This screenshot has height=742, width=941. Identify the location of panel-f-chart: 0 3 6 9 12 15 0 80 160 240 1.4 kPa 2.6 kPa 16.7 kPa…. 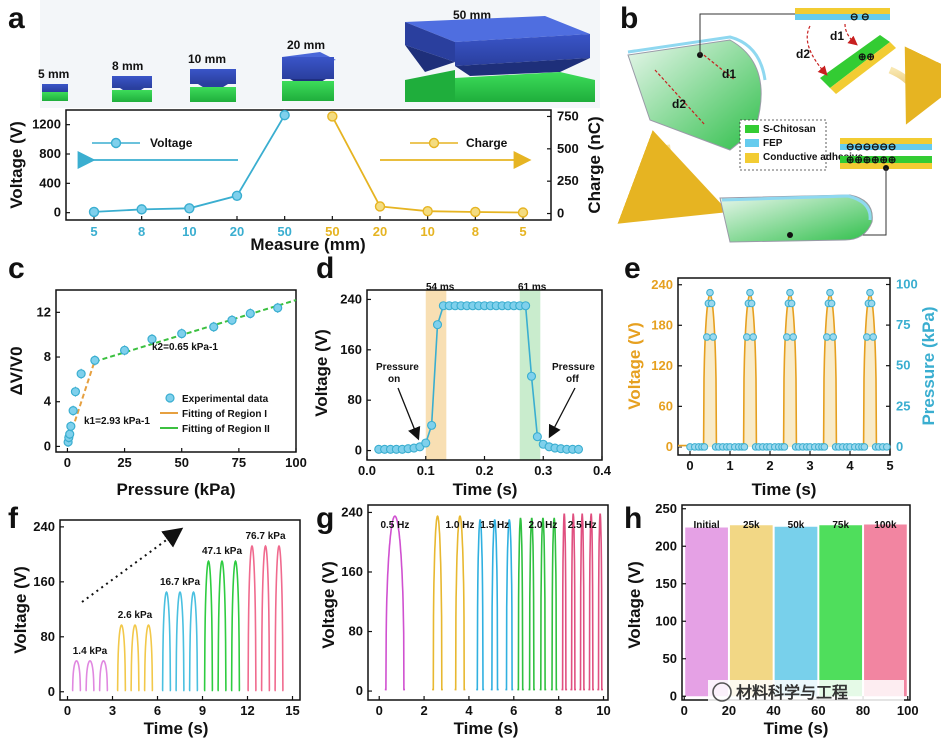
(156, 628).